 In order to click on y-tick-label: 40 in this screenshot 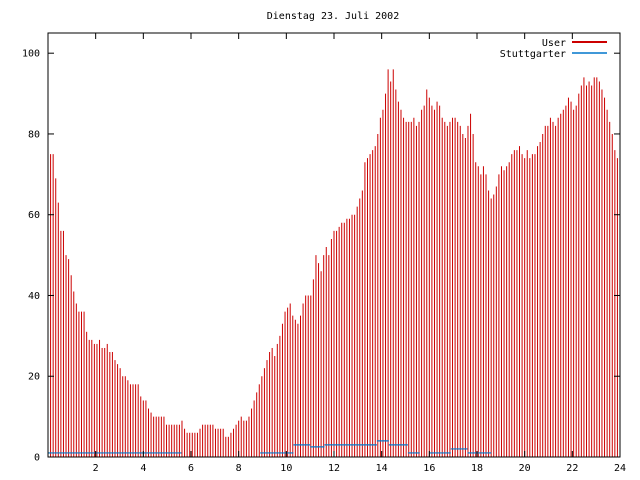, I will do `click(34, 296)`.